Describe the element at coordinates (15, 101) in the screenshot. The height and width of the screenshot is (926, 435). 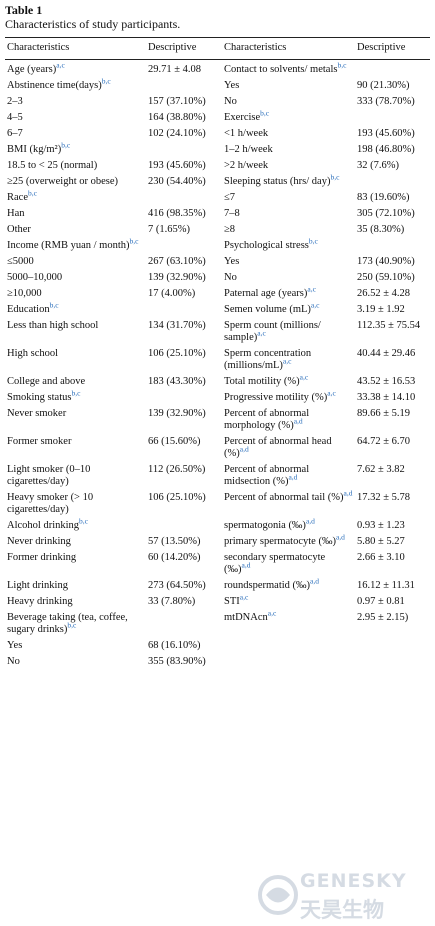
I see `label-cell: 2–3` at that location.